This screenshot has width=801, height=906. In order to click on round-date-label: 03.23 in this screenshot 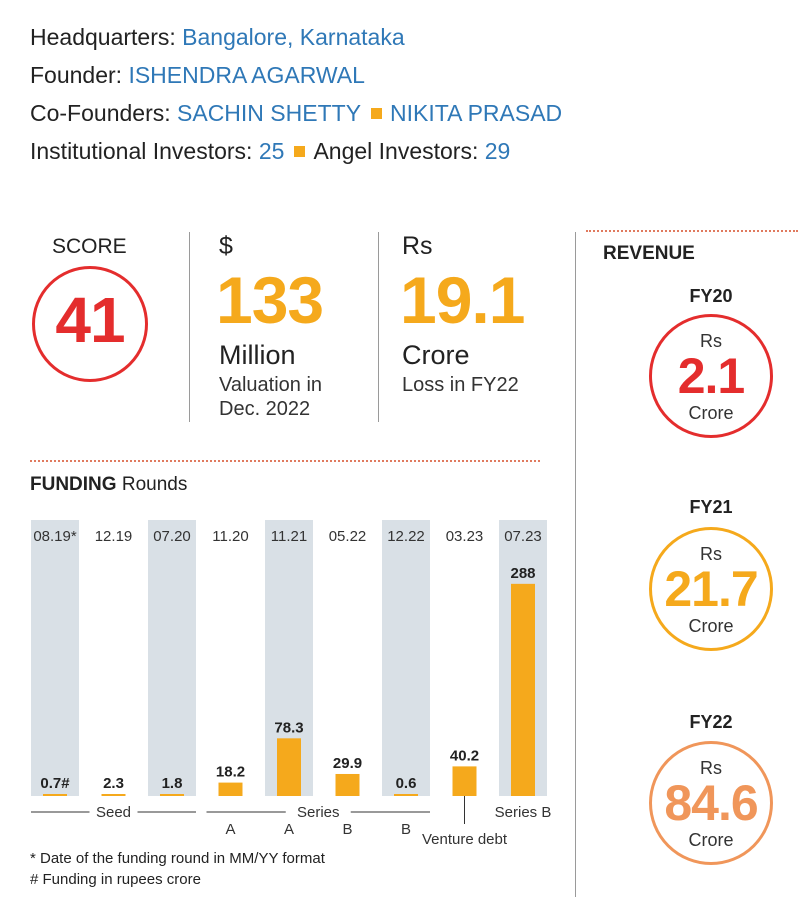, I will do `click(465, 536)`.